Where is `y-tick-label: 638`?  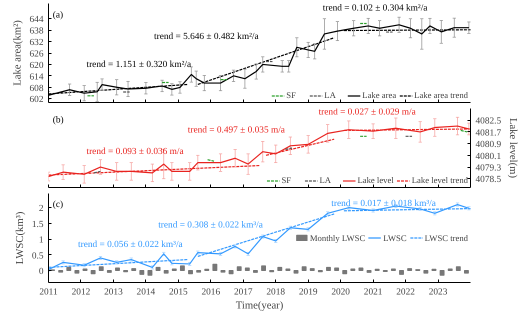 y-tick-label: 638 is located at coordinates (37, 31).